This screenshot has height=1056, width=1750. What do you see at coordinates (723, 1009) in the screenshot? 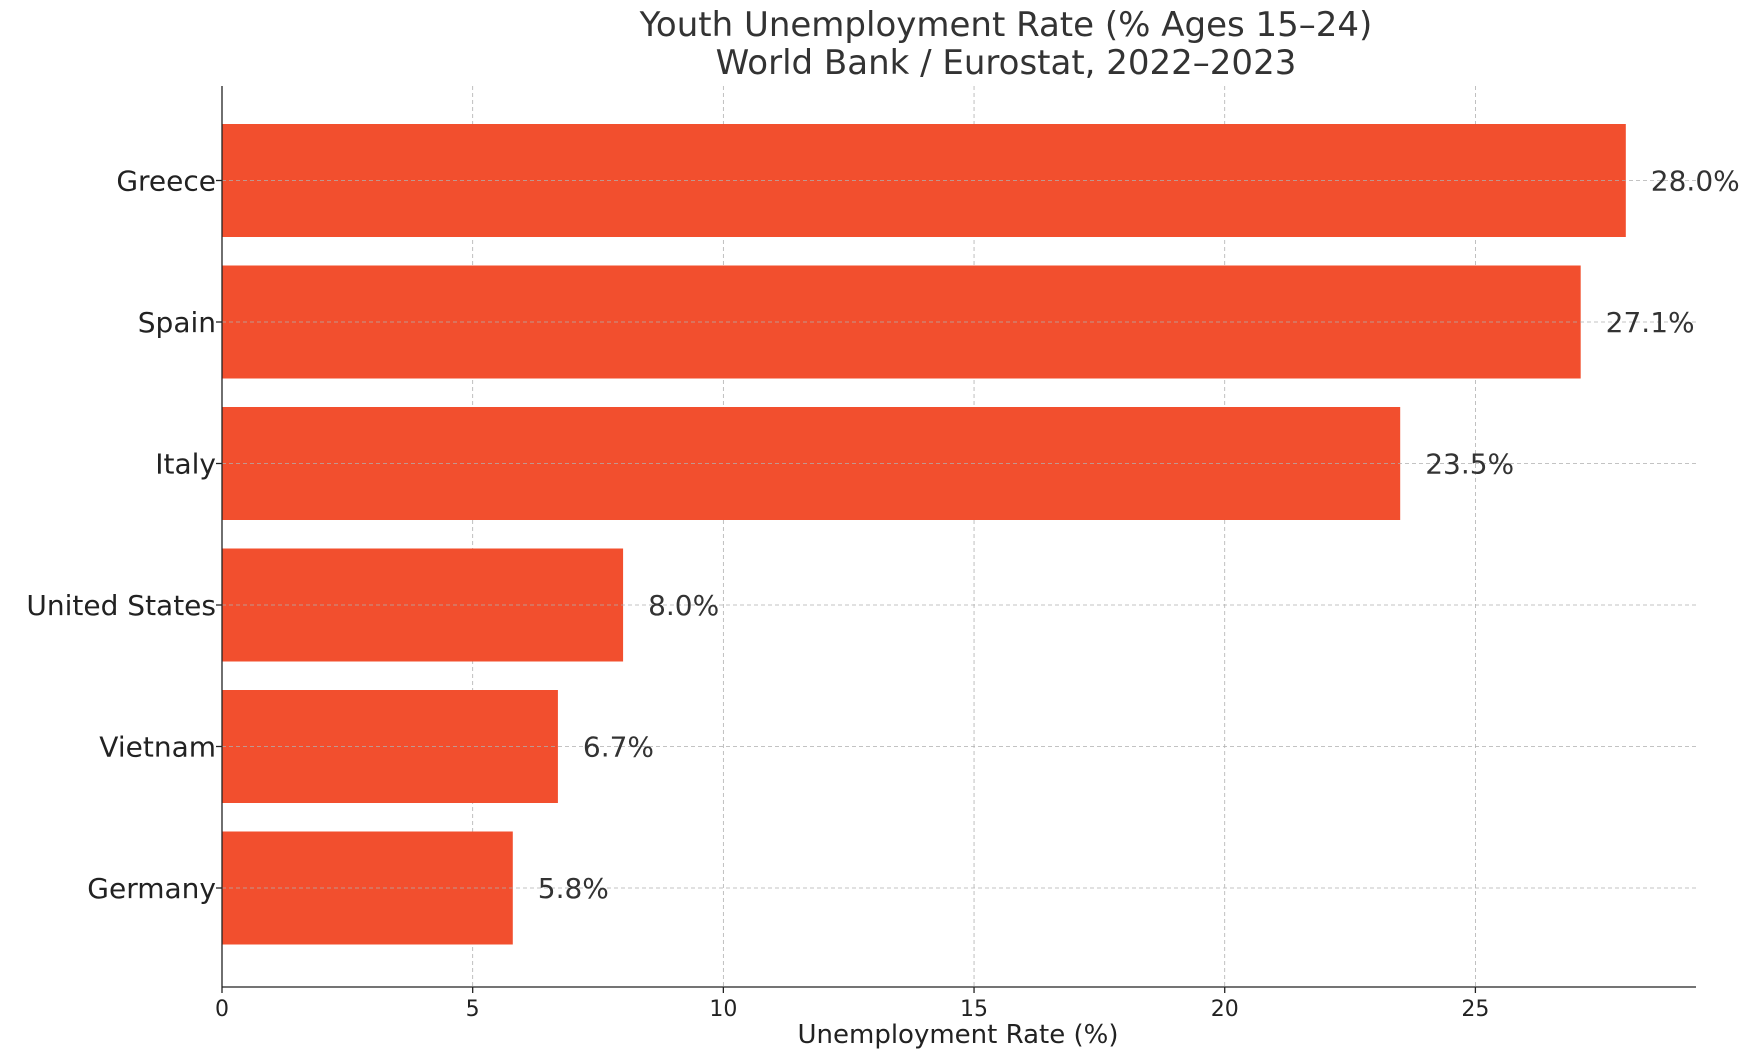
I see `x-tick-label: 10` at bounding box center [723, 1009].